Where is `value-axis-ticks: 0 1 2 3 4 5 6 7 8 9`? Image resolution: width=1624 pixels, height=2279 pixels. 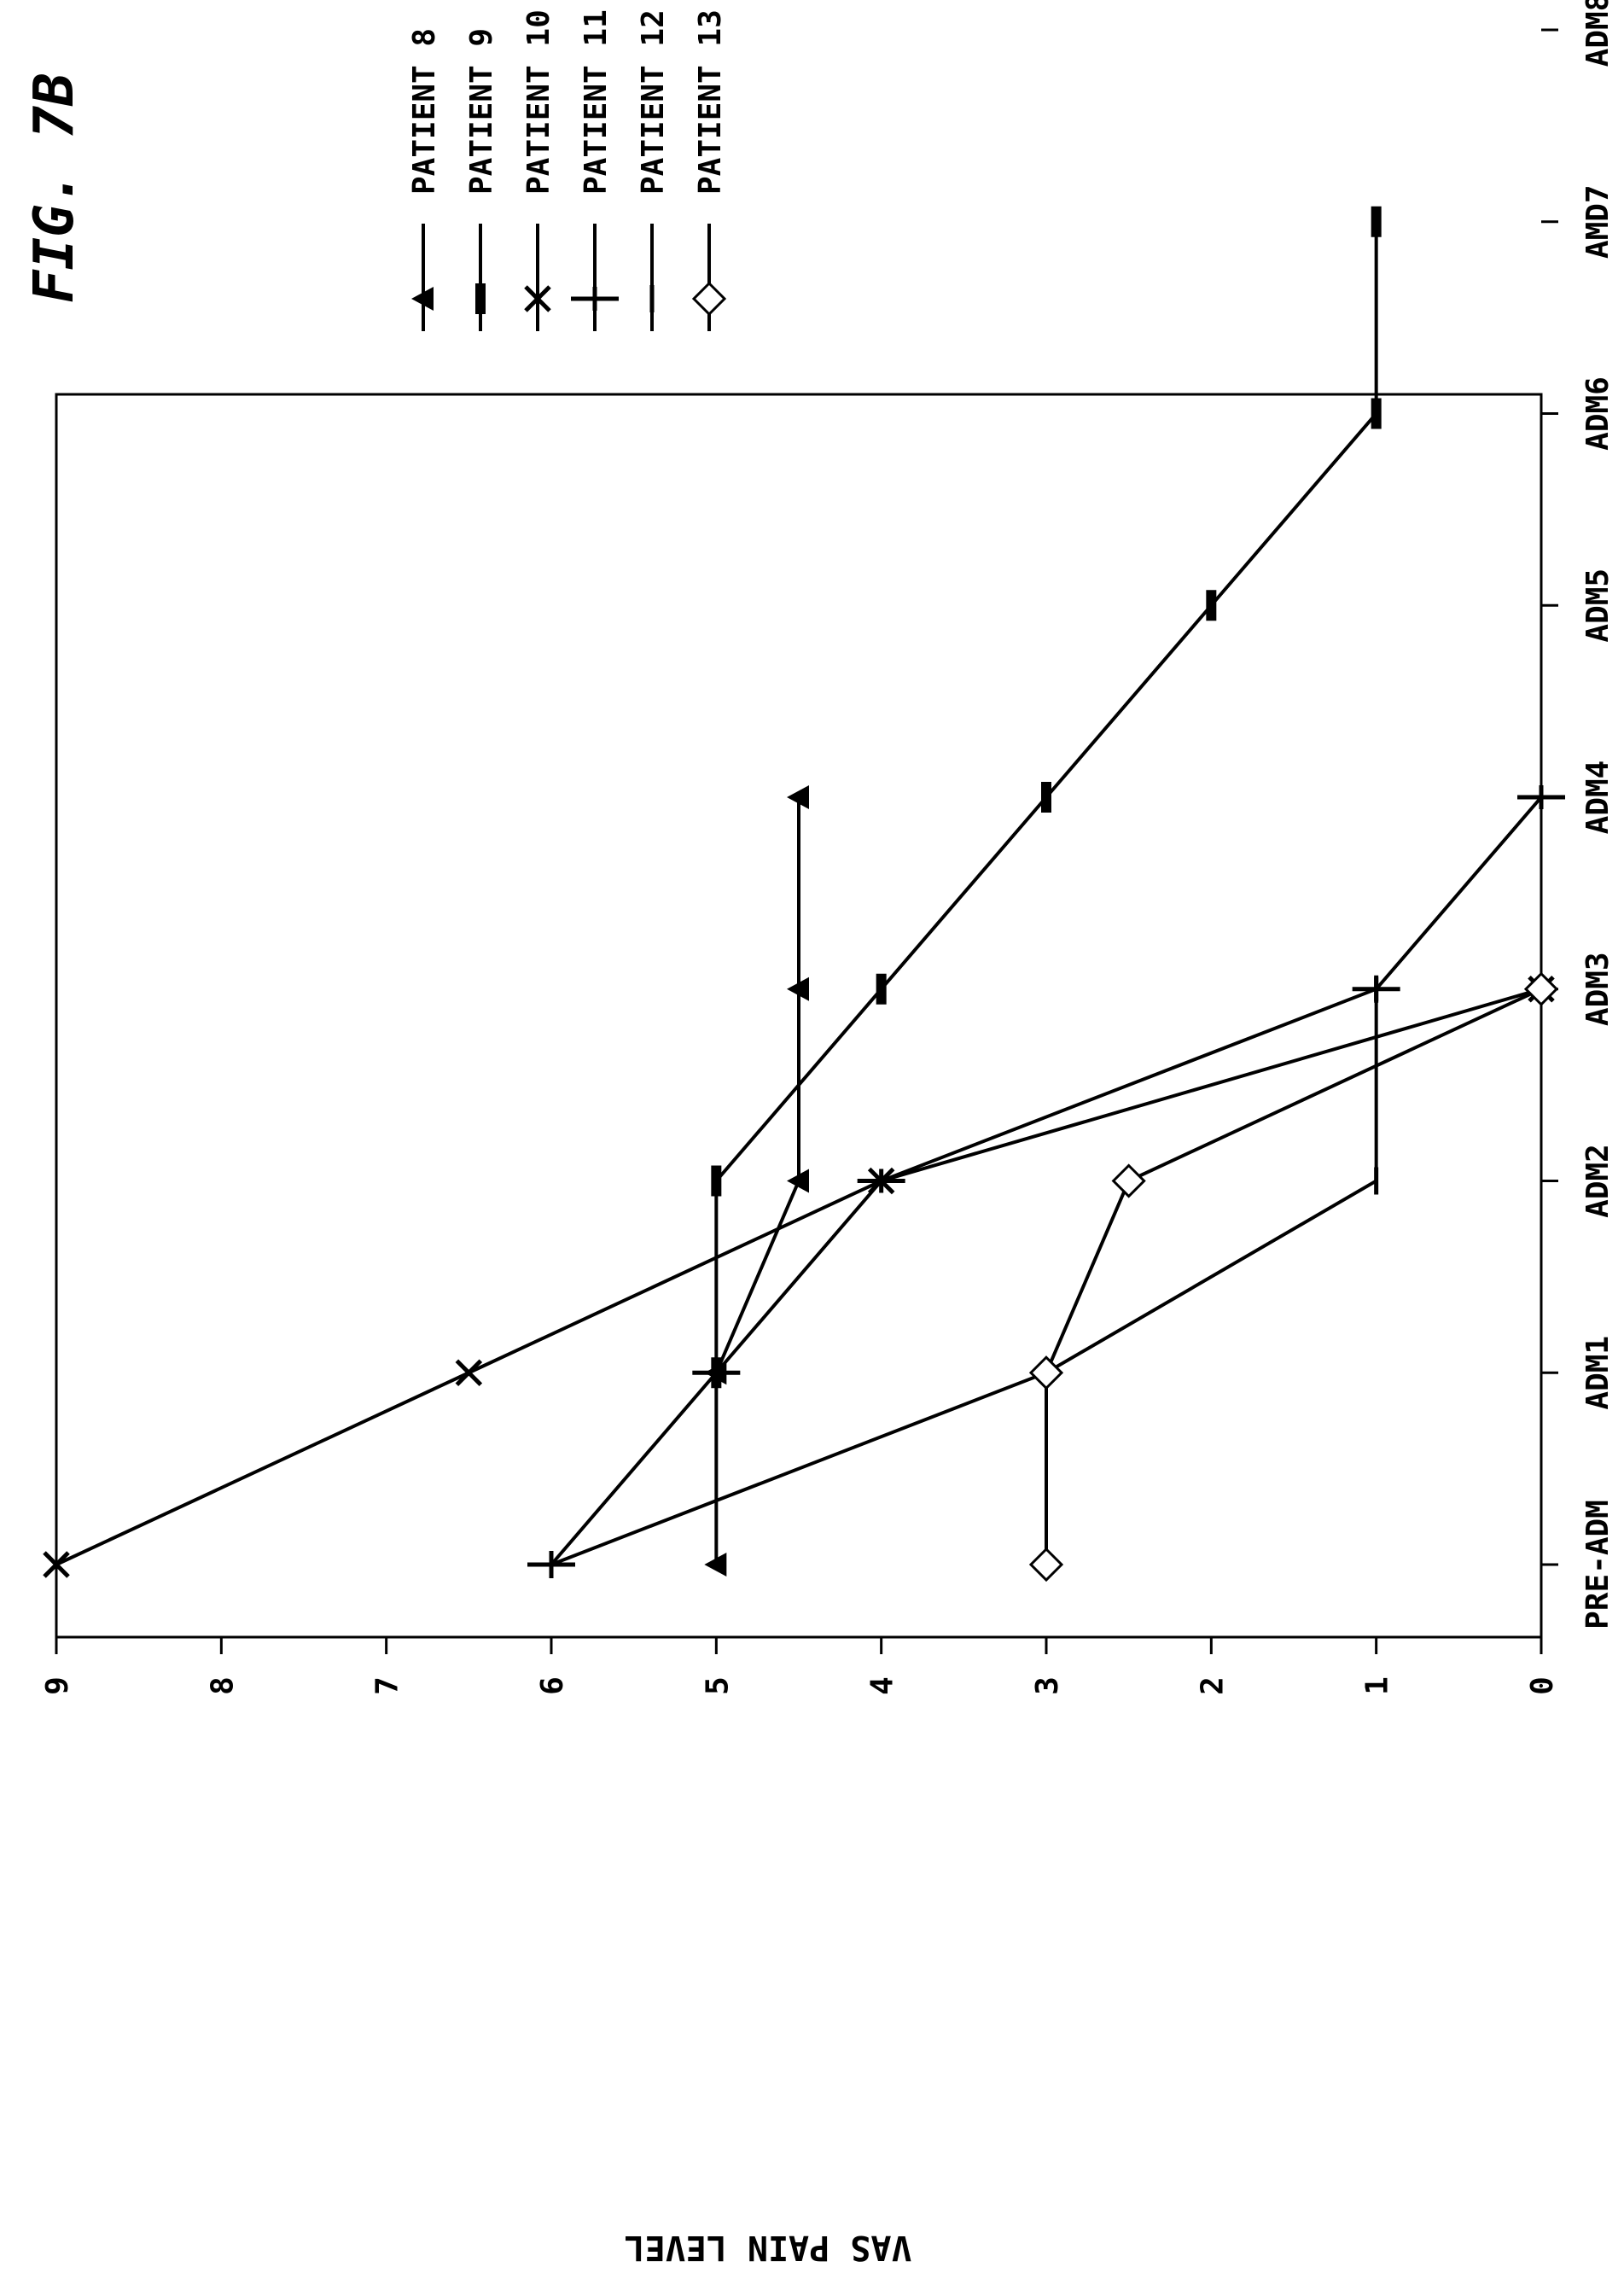 value-axis-ticks: 0 1 2 3 4 5 6 7 8 9 is located at coordinates (800, 1666).